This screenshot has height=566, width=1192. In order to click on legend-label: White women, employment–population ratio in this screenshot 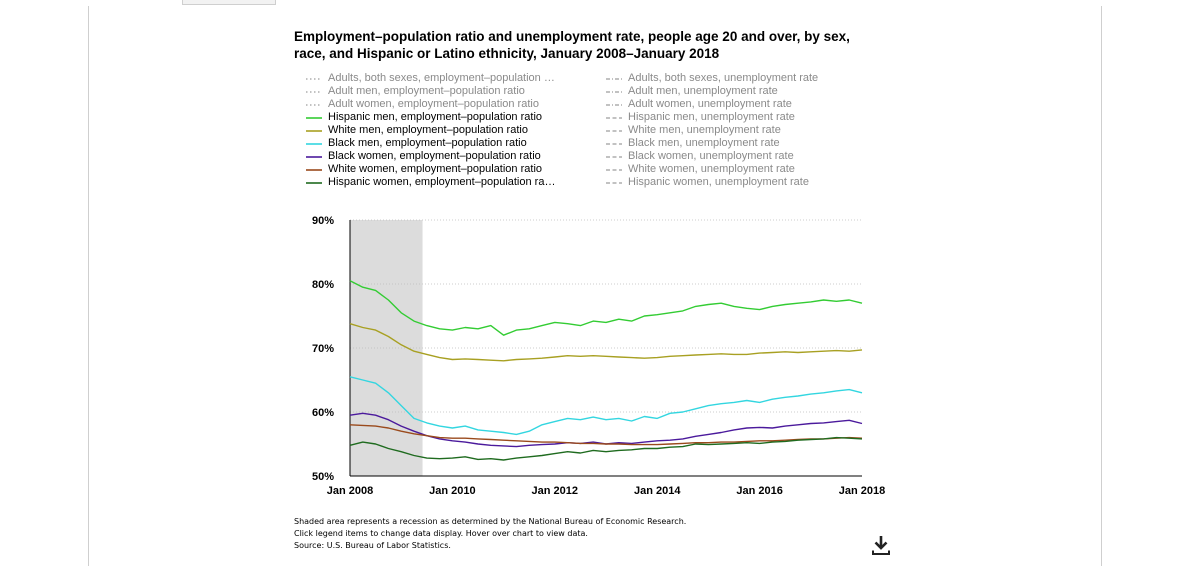, I will do `click(435, 169)`.